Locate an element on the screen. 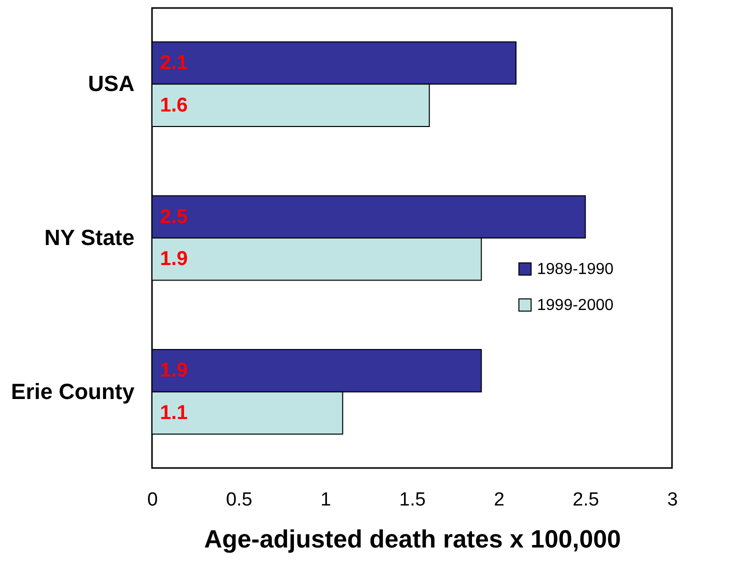 This screenshot has width=746, height=568. x-tick-label: 0 is located at coordinates (152, 500).